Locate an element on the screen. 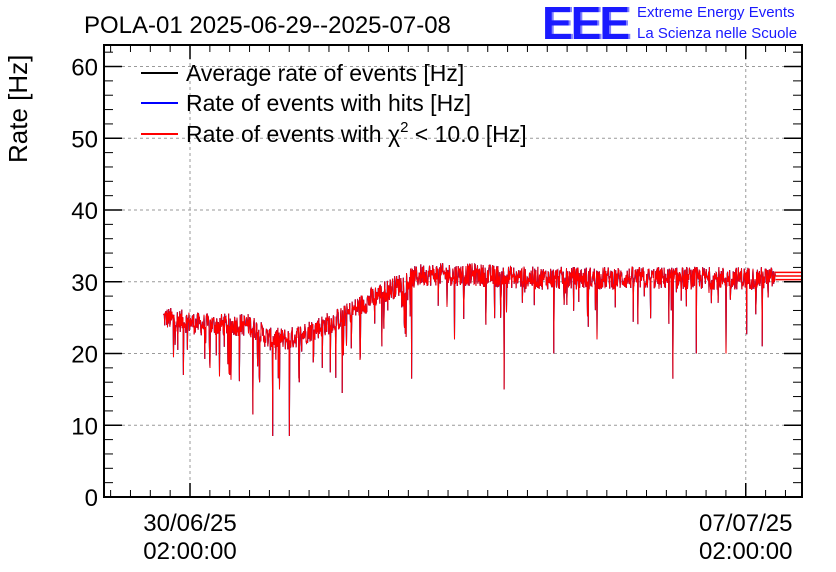 The height and width of the screenshot is (572, 836). logo-line-2: La Scienza nelle Scuole is located at coordinates (717, 33).